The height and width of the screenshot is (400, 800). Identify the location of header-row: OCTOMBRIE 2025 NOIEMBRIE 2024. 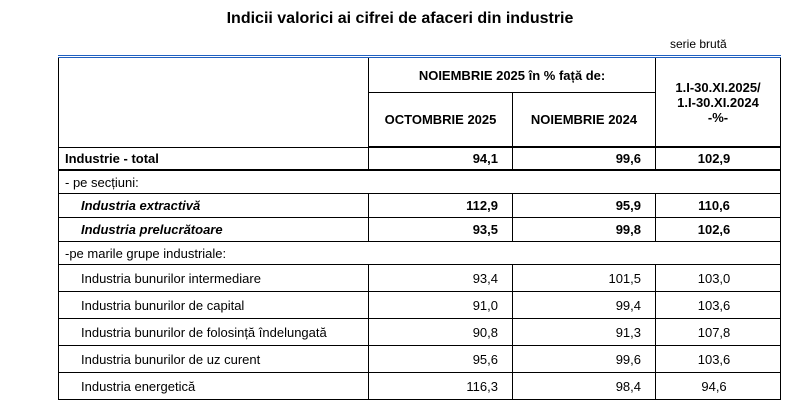
(420, 120).